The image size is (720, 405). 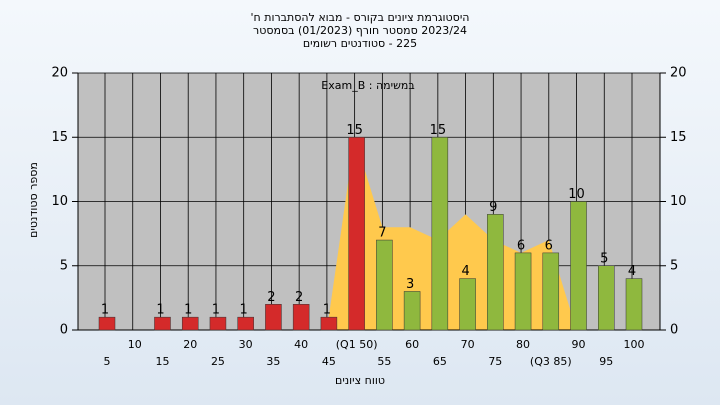 I want to click on y2-tick-label: 10, so click(x=678, y=201).